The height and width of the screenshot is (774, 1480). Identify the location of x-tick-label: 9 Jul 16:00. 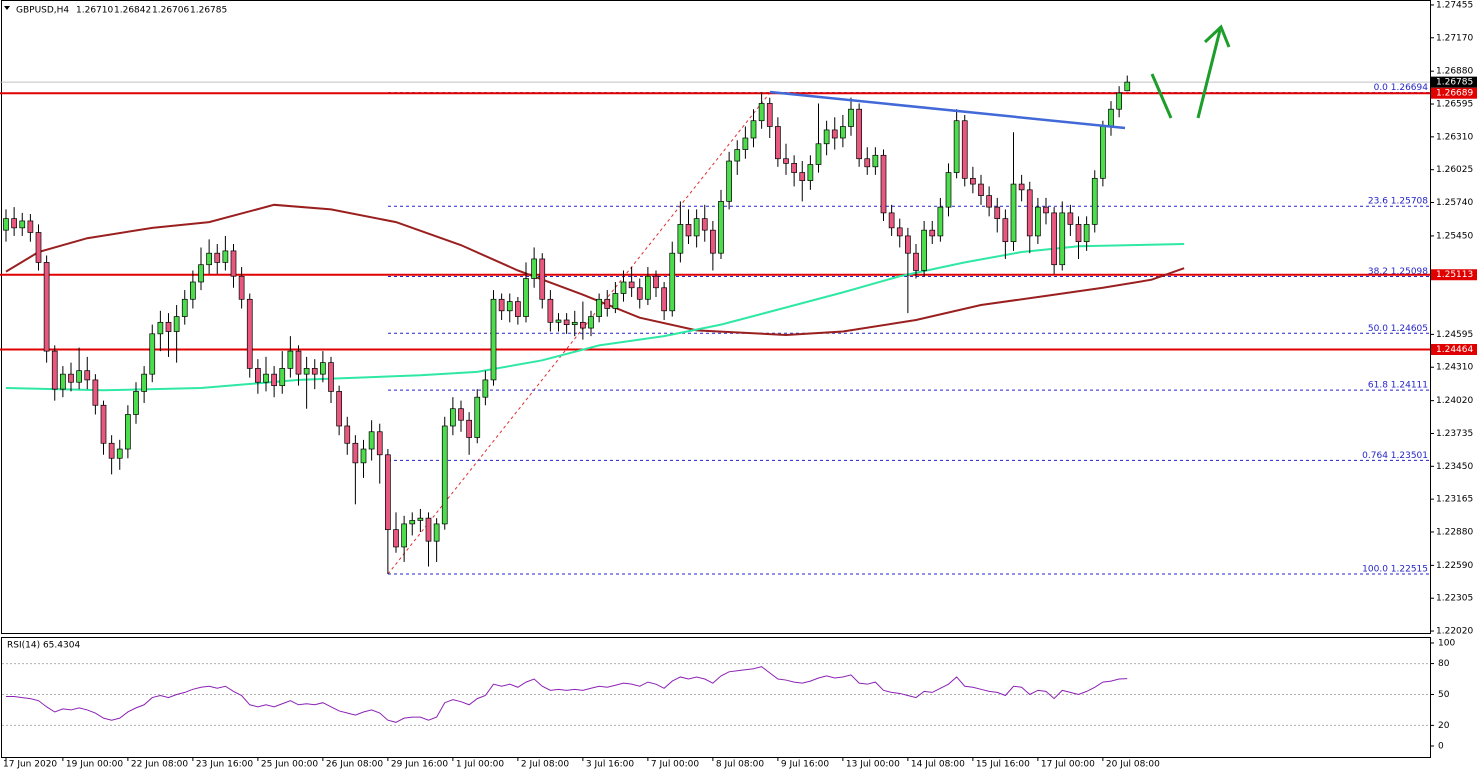
(805, 765).